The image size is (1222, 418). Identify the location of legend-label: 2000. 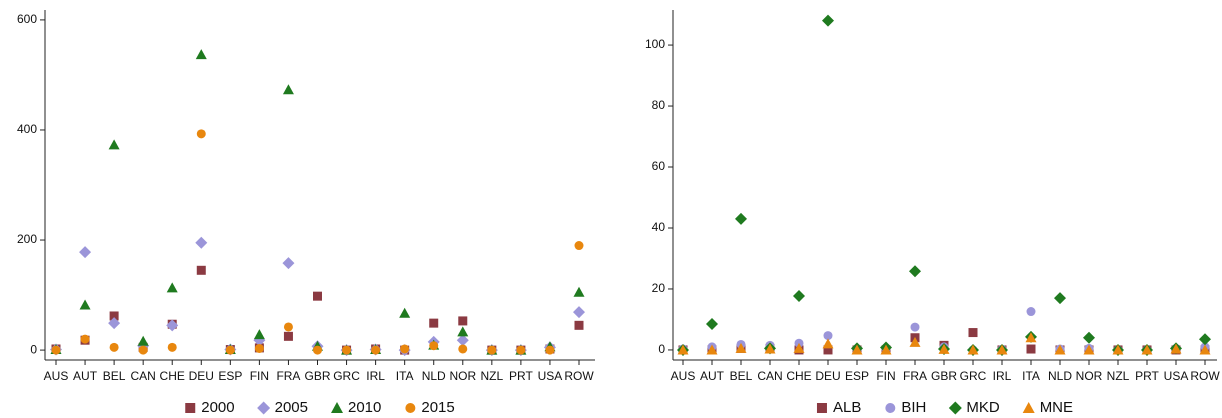
(217, 407).